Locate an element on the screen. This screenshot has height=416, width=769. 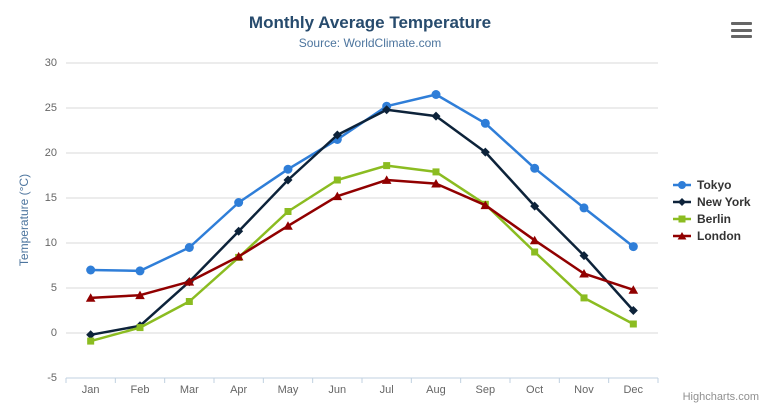
legend-marker-square-icon is located at coordinates (682, 218).